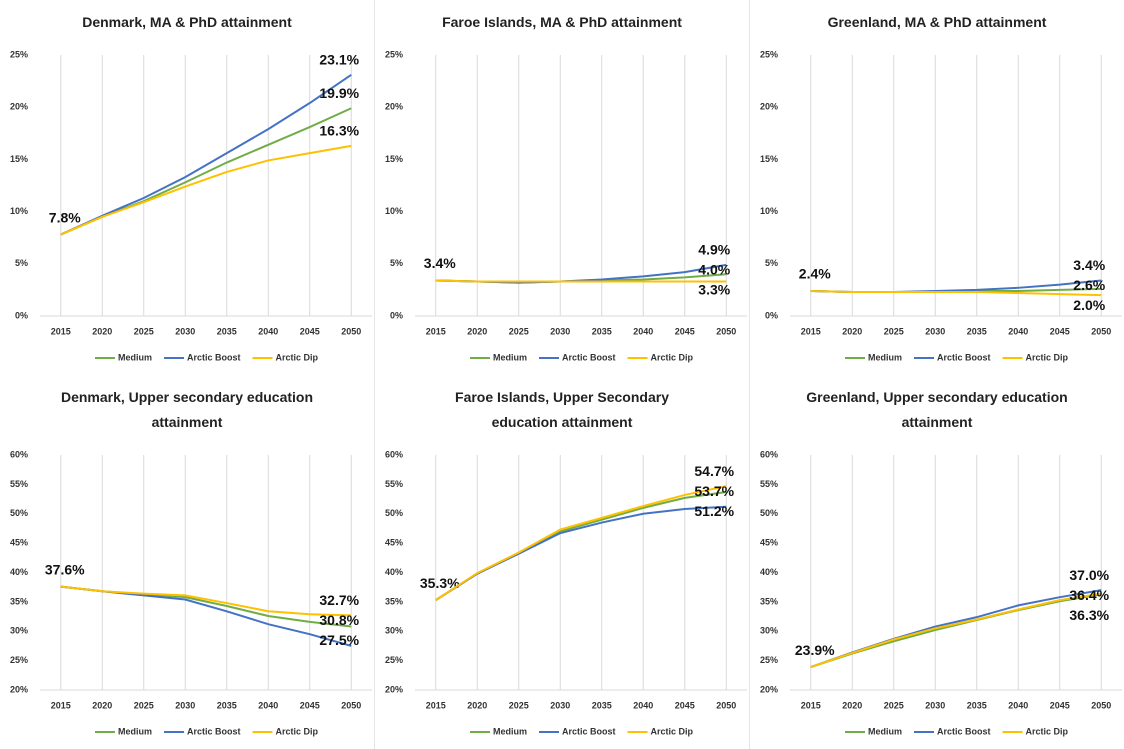  I want to click on y-tick-label: 60%, so click(769, 454).